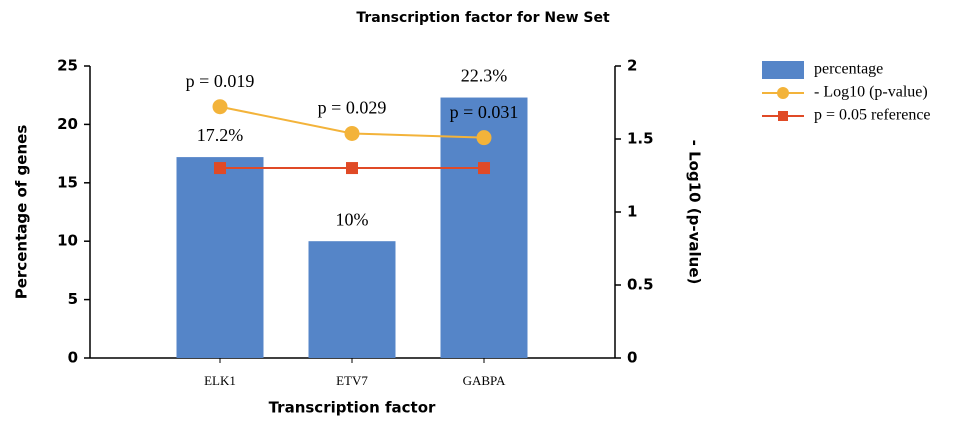  I want to click on y-tick-label: 20, so click(67, 124).